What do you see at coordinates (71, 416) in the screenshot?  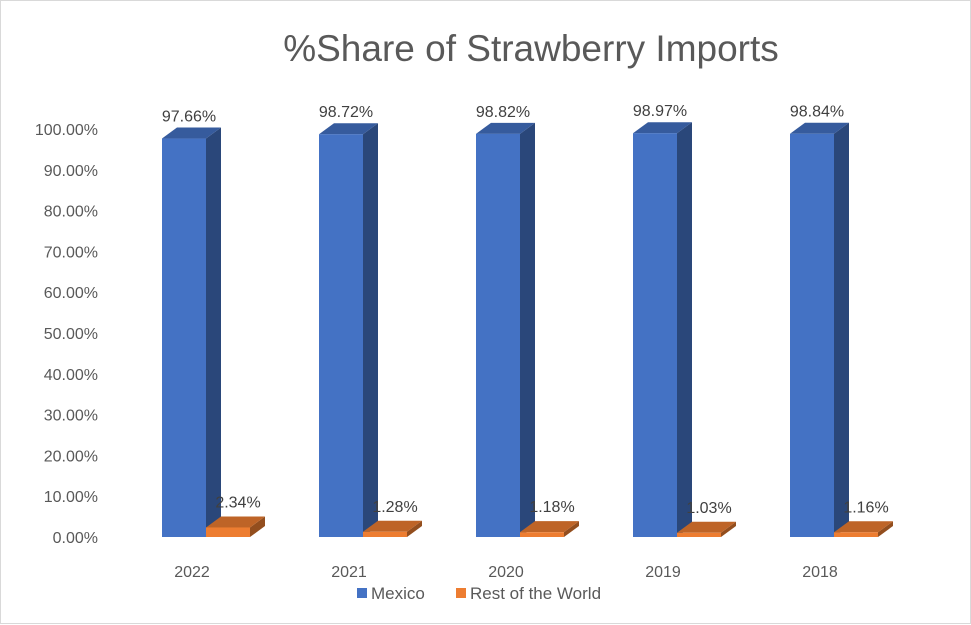 I see `y-tick-label: 30.00%` at bounding box center [71, 416].